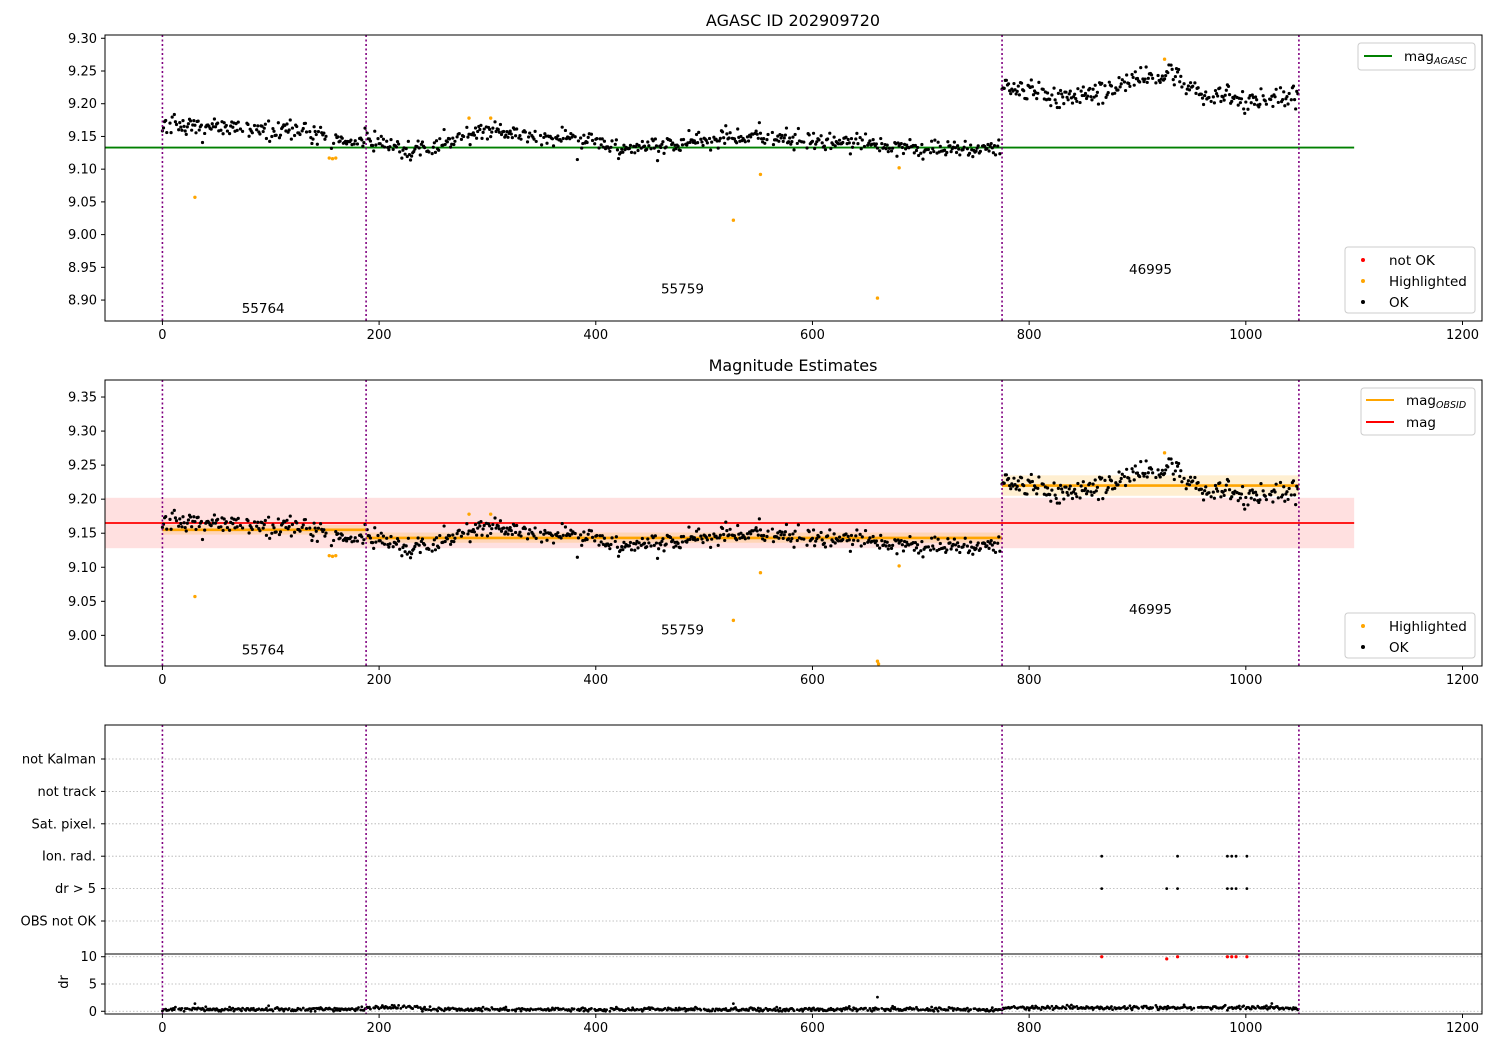 The height and width of the screenshot is (1050, 1500). Describe the element at coordinates (793, 365) in the screenshot. I see `panel-2-title: Magnitude Estimates` at that location.